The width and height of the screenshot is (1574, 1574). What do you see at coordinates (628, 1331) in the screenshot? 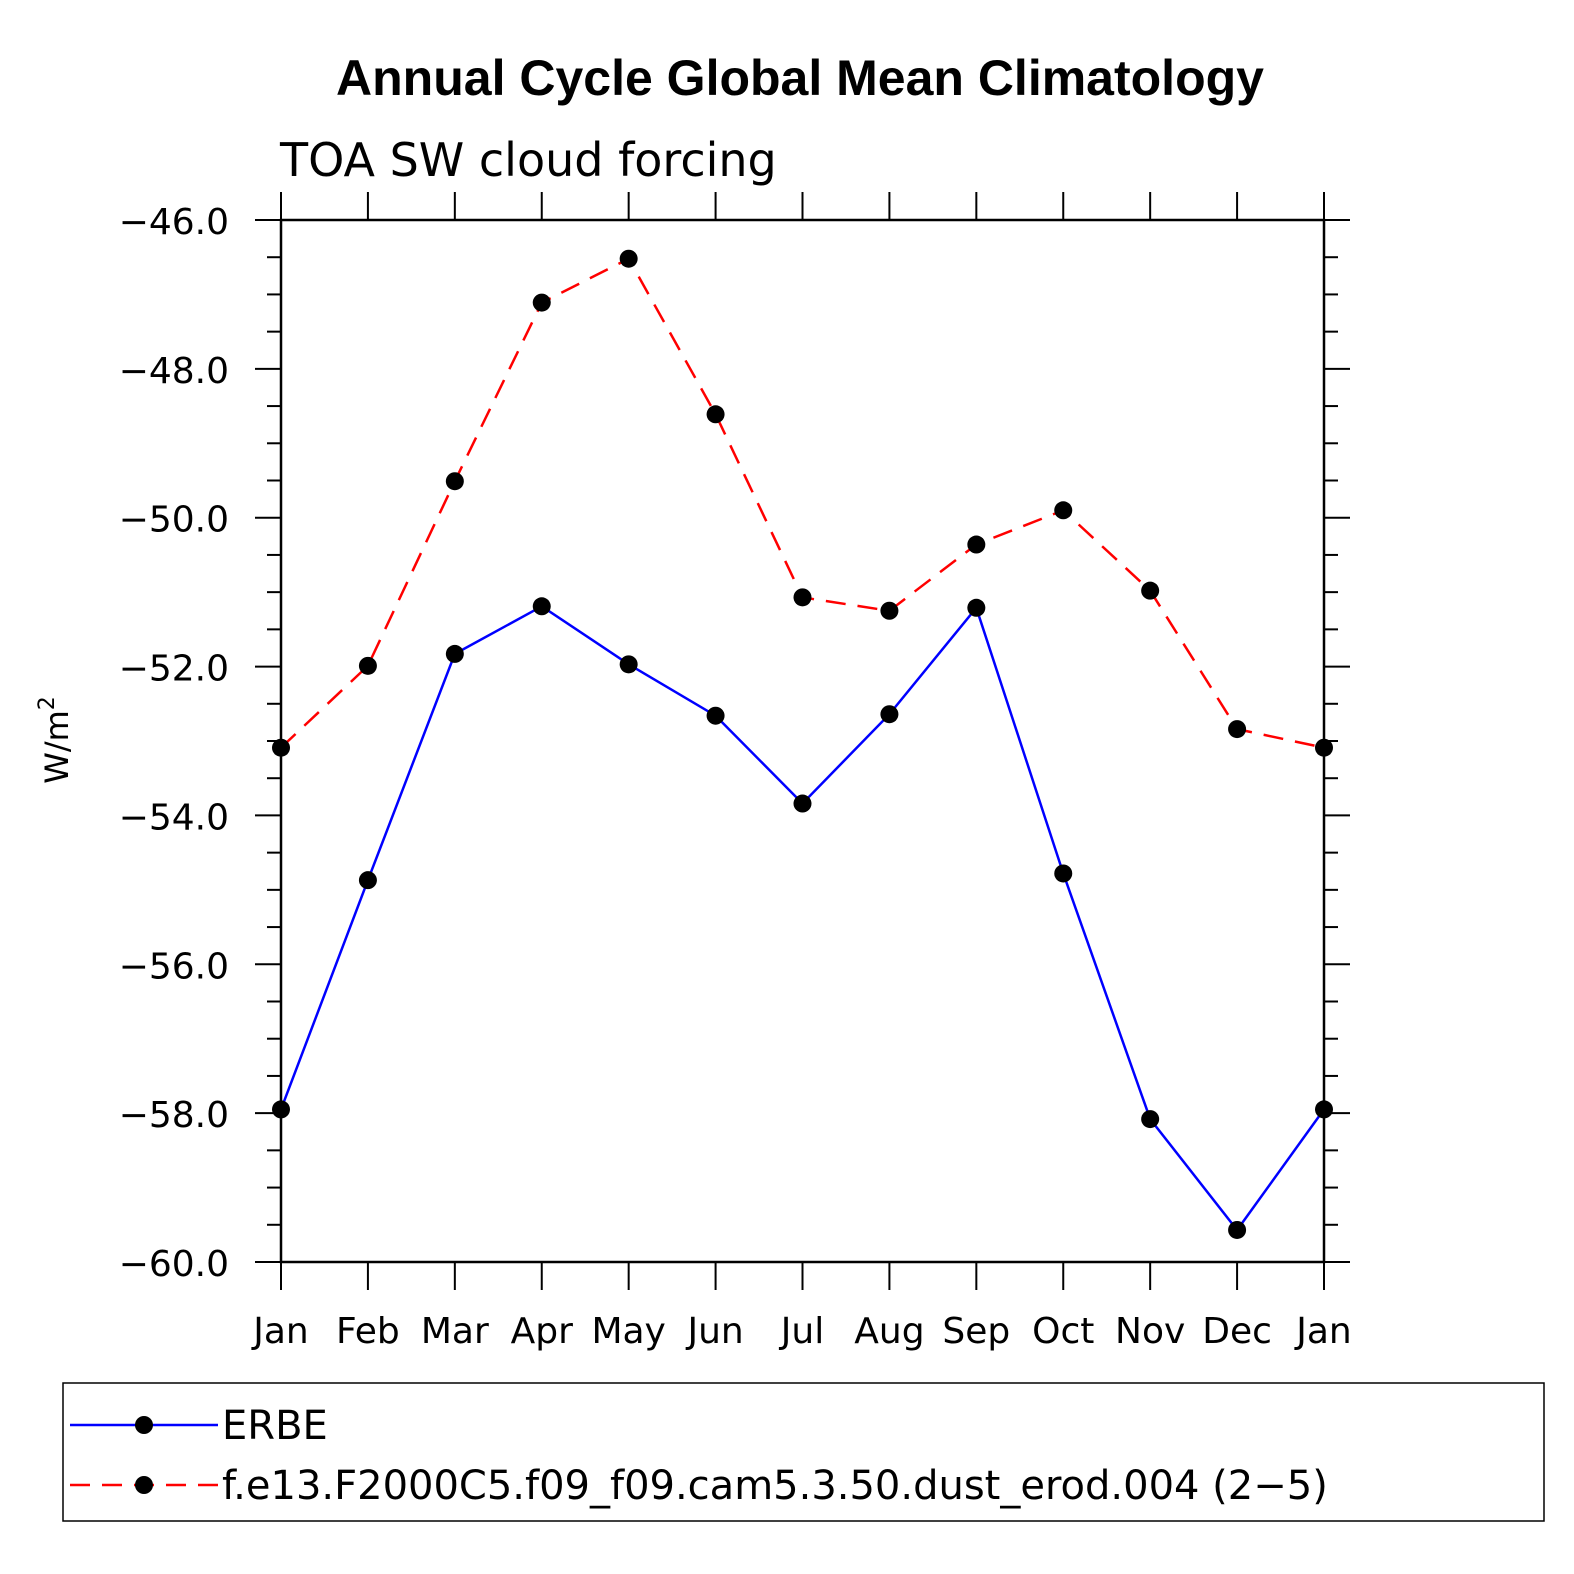
I see `x-tick-label: May` at bounding box center [628, 1331].